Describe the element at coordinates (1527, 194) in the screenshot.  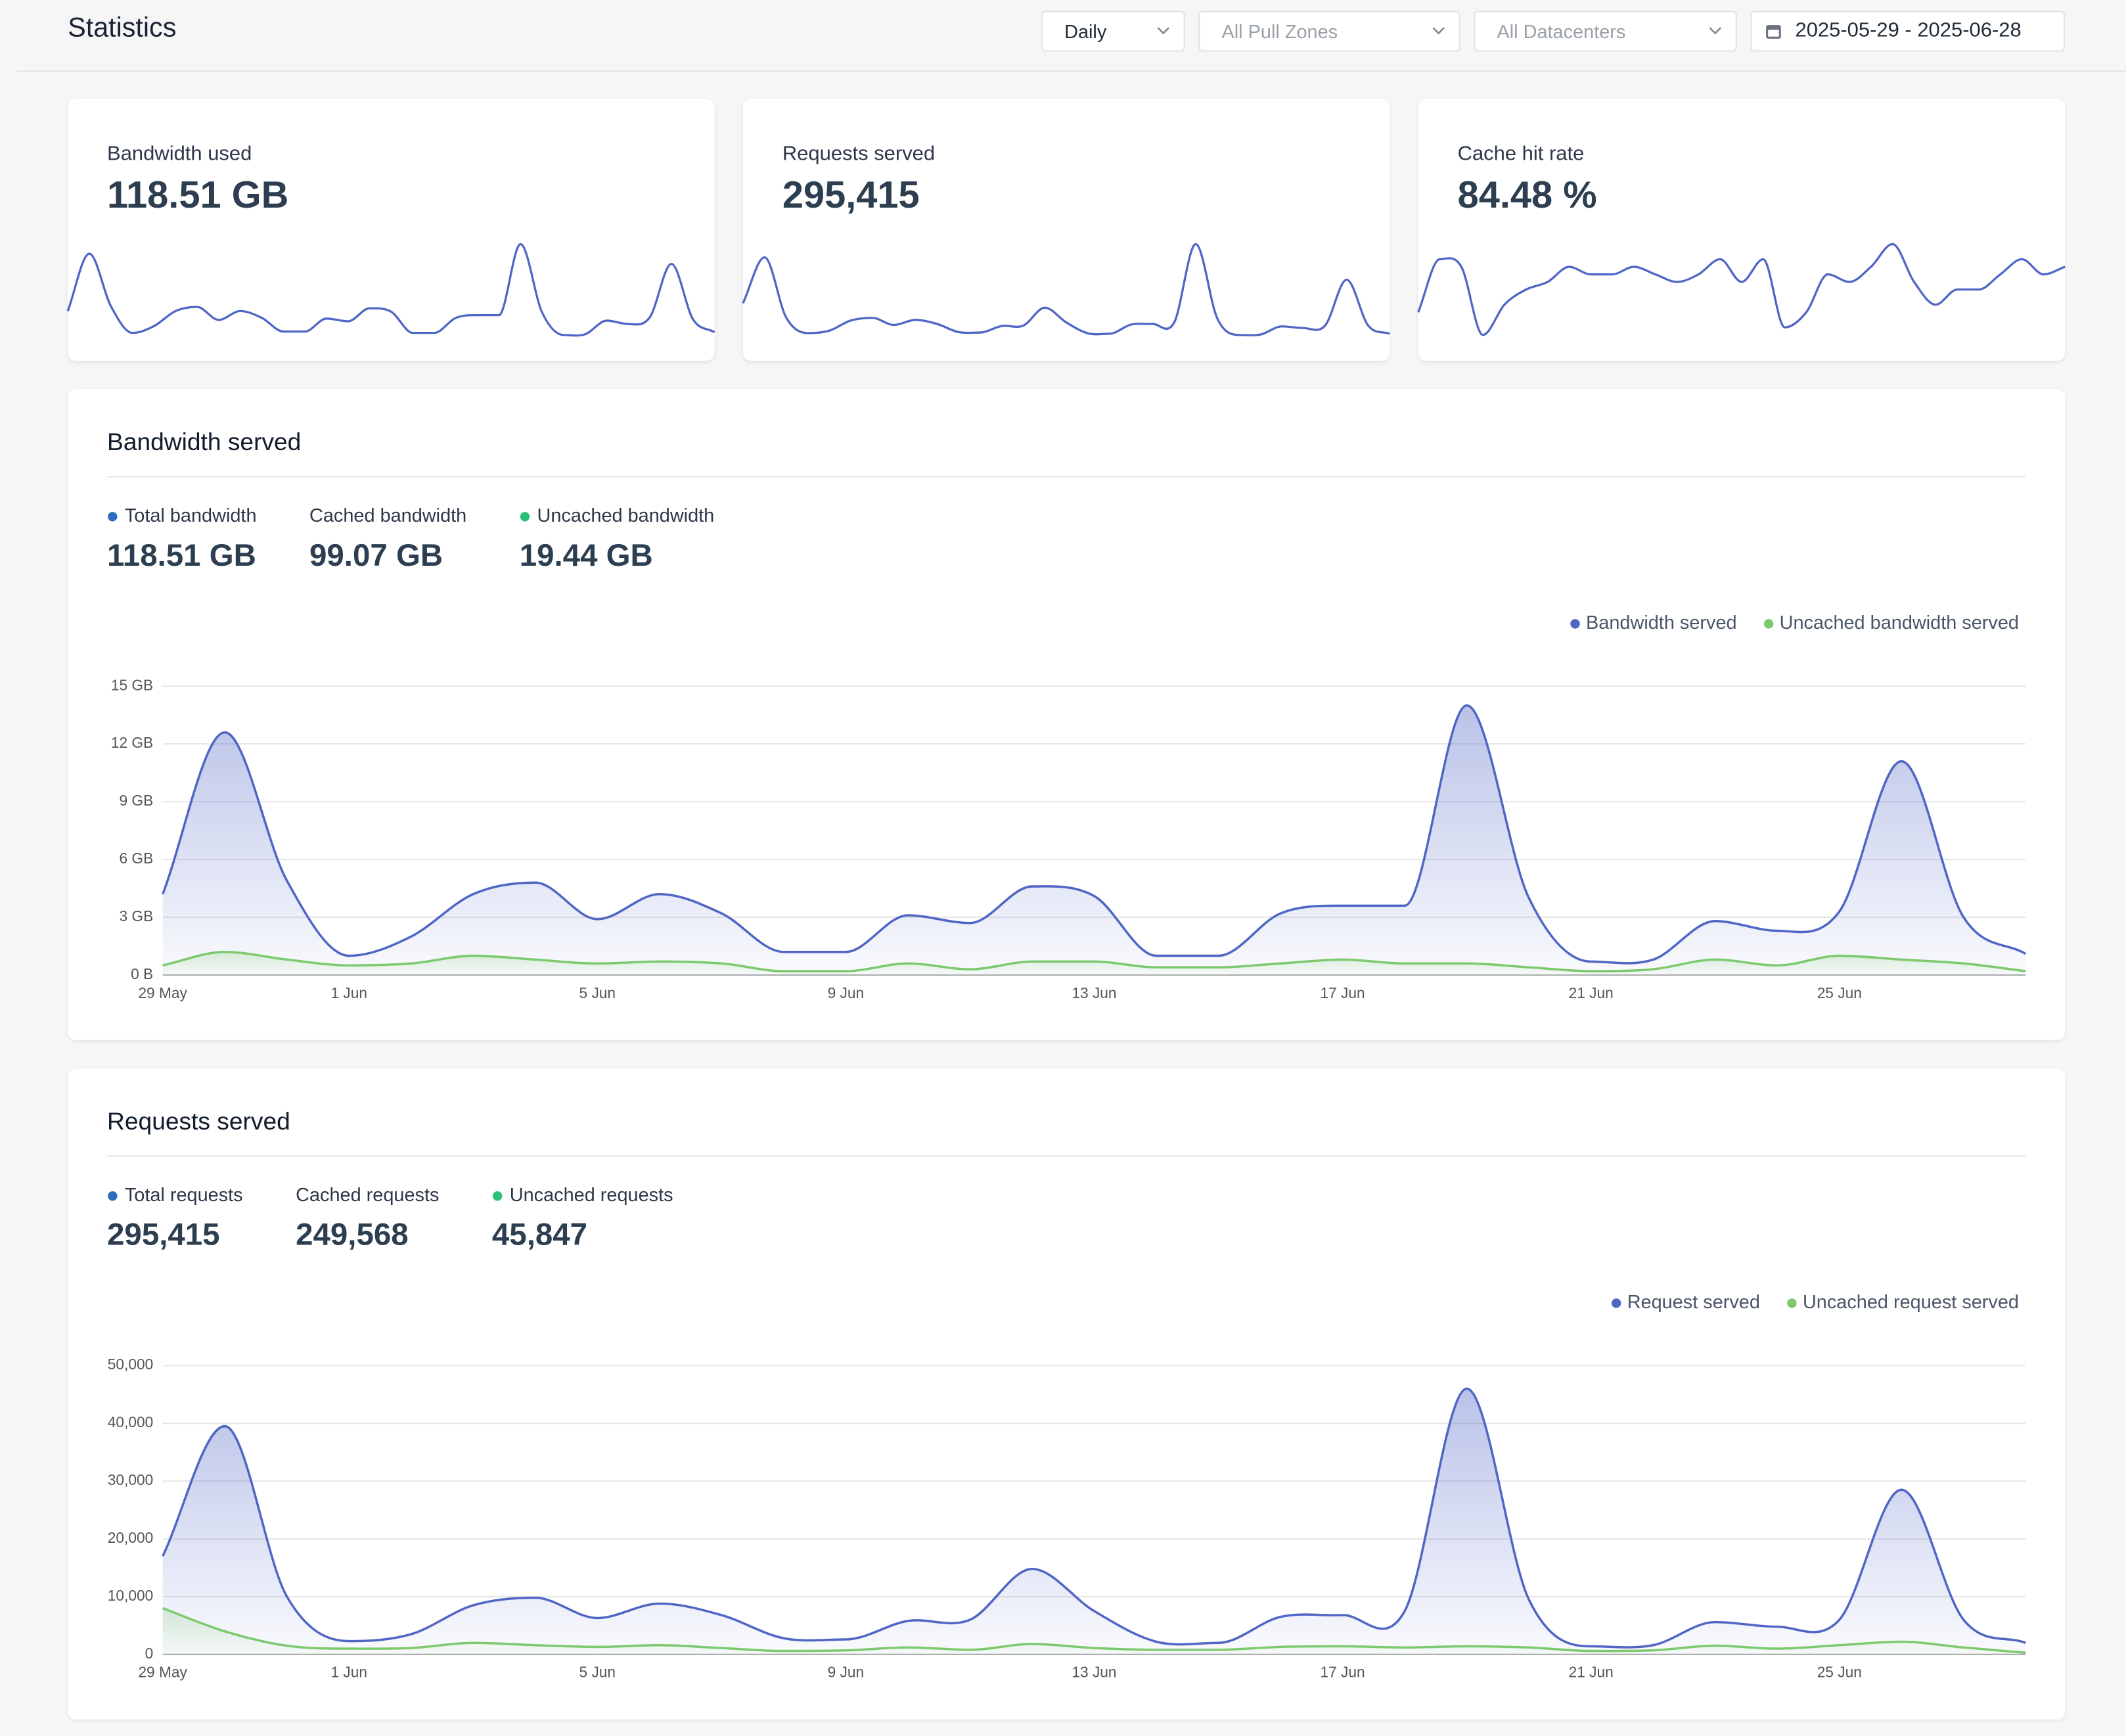
I see `card-value: 84.48 %` at that location.